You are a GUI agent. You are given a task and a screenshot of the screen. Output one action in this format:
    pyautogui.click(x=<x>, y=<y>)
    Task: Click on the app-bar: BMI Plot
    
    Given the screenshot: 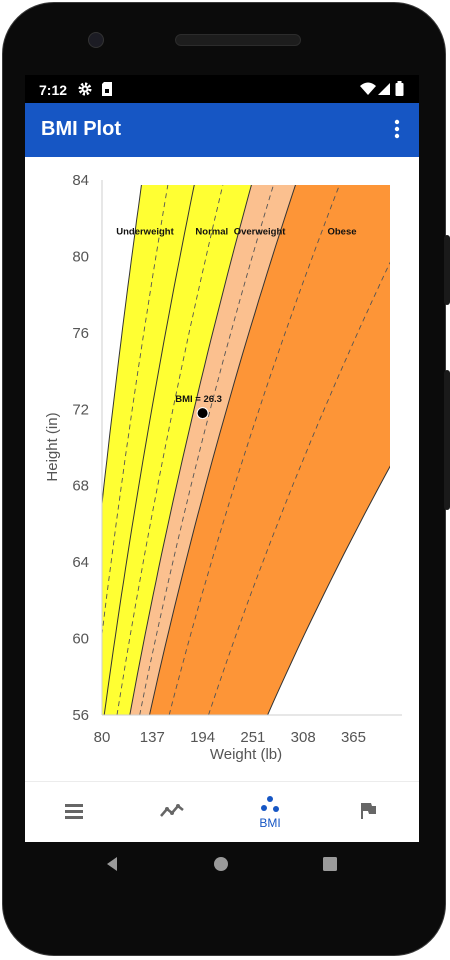 What is the action you would take?
    pyautogui.click(x=222, y=130)
    